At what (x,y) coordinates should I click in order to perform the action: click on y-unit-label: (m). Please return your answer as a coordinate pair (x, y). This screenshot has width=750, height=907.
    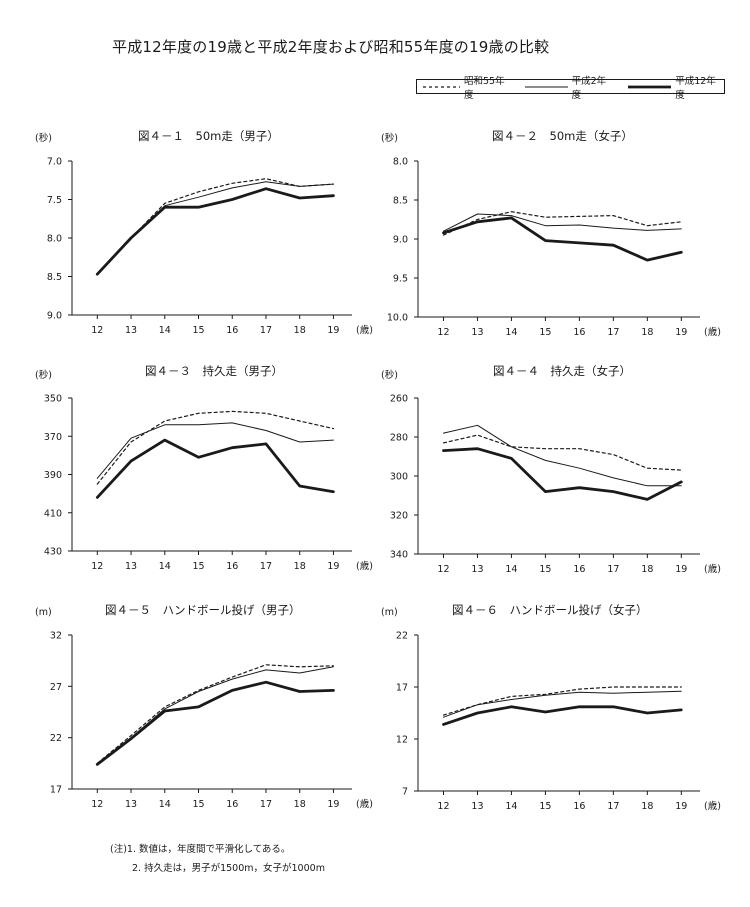
    Looking at the image, I should click on (389, 612).